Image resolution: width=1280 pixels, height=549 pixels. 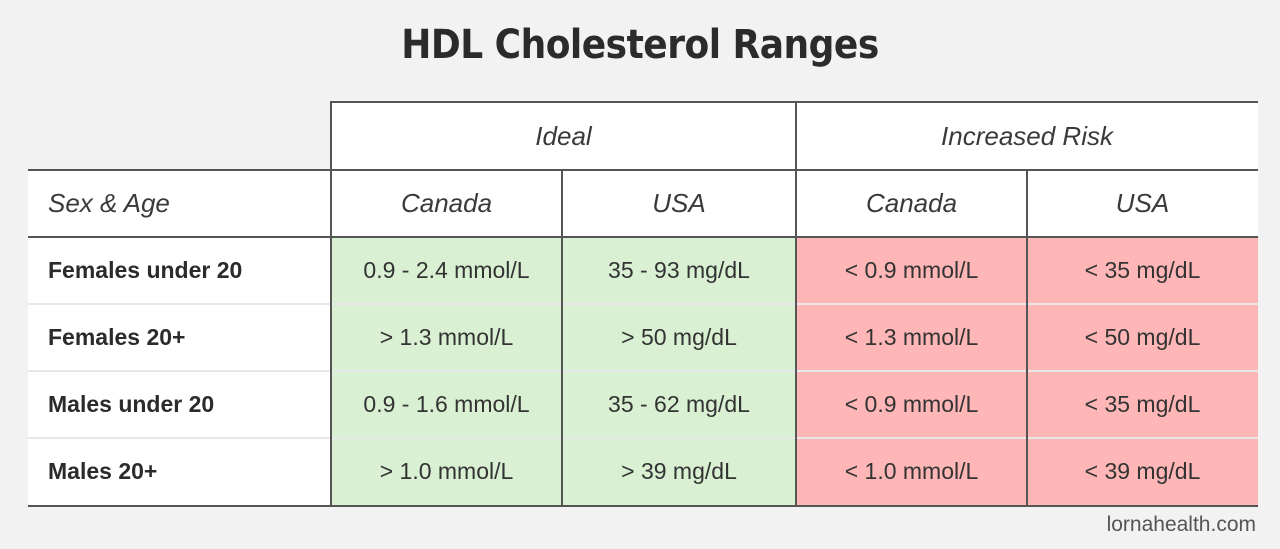 I want to click on table-cell-risk-usa: < 50 mg/dL, so click(x=1142, y=337).